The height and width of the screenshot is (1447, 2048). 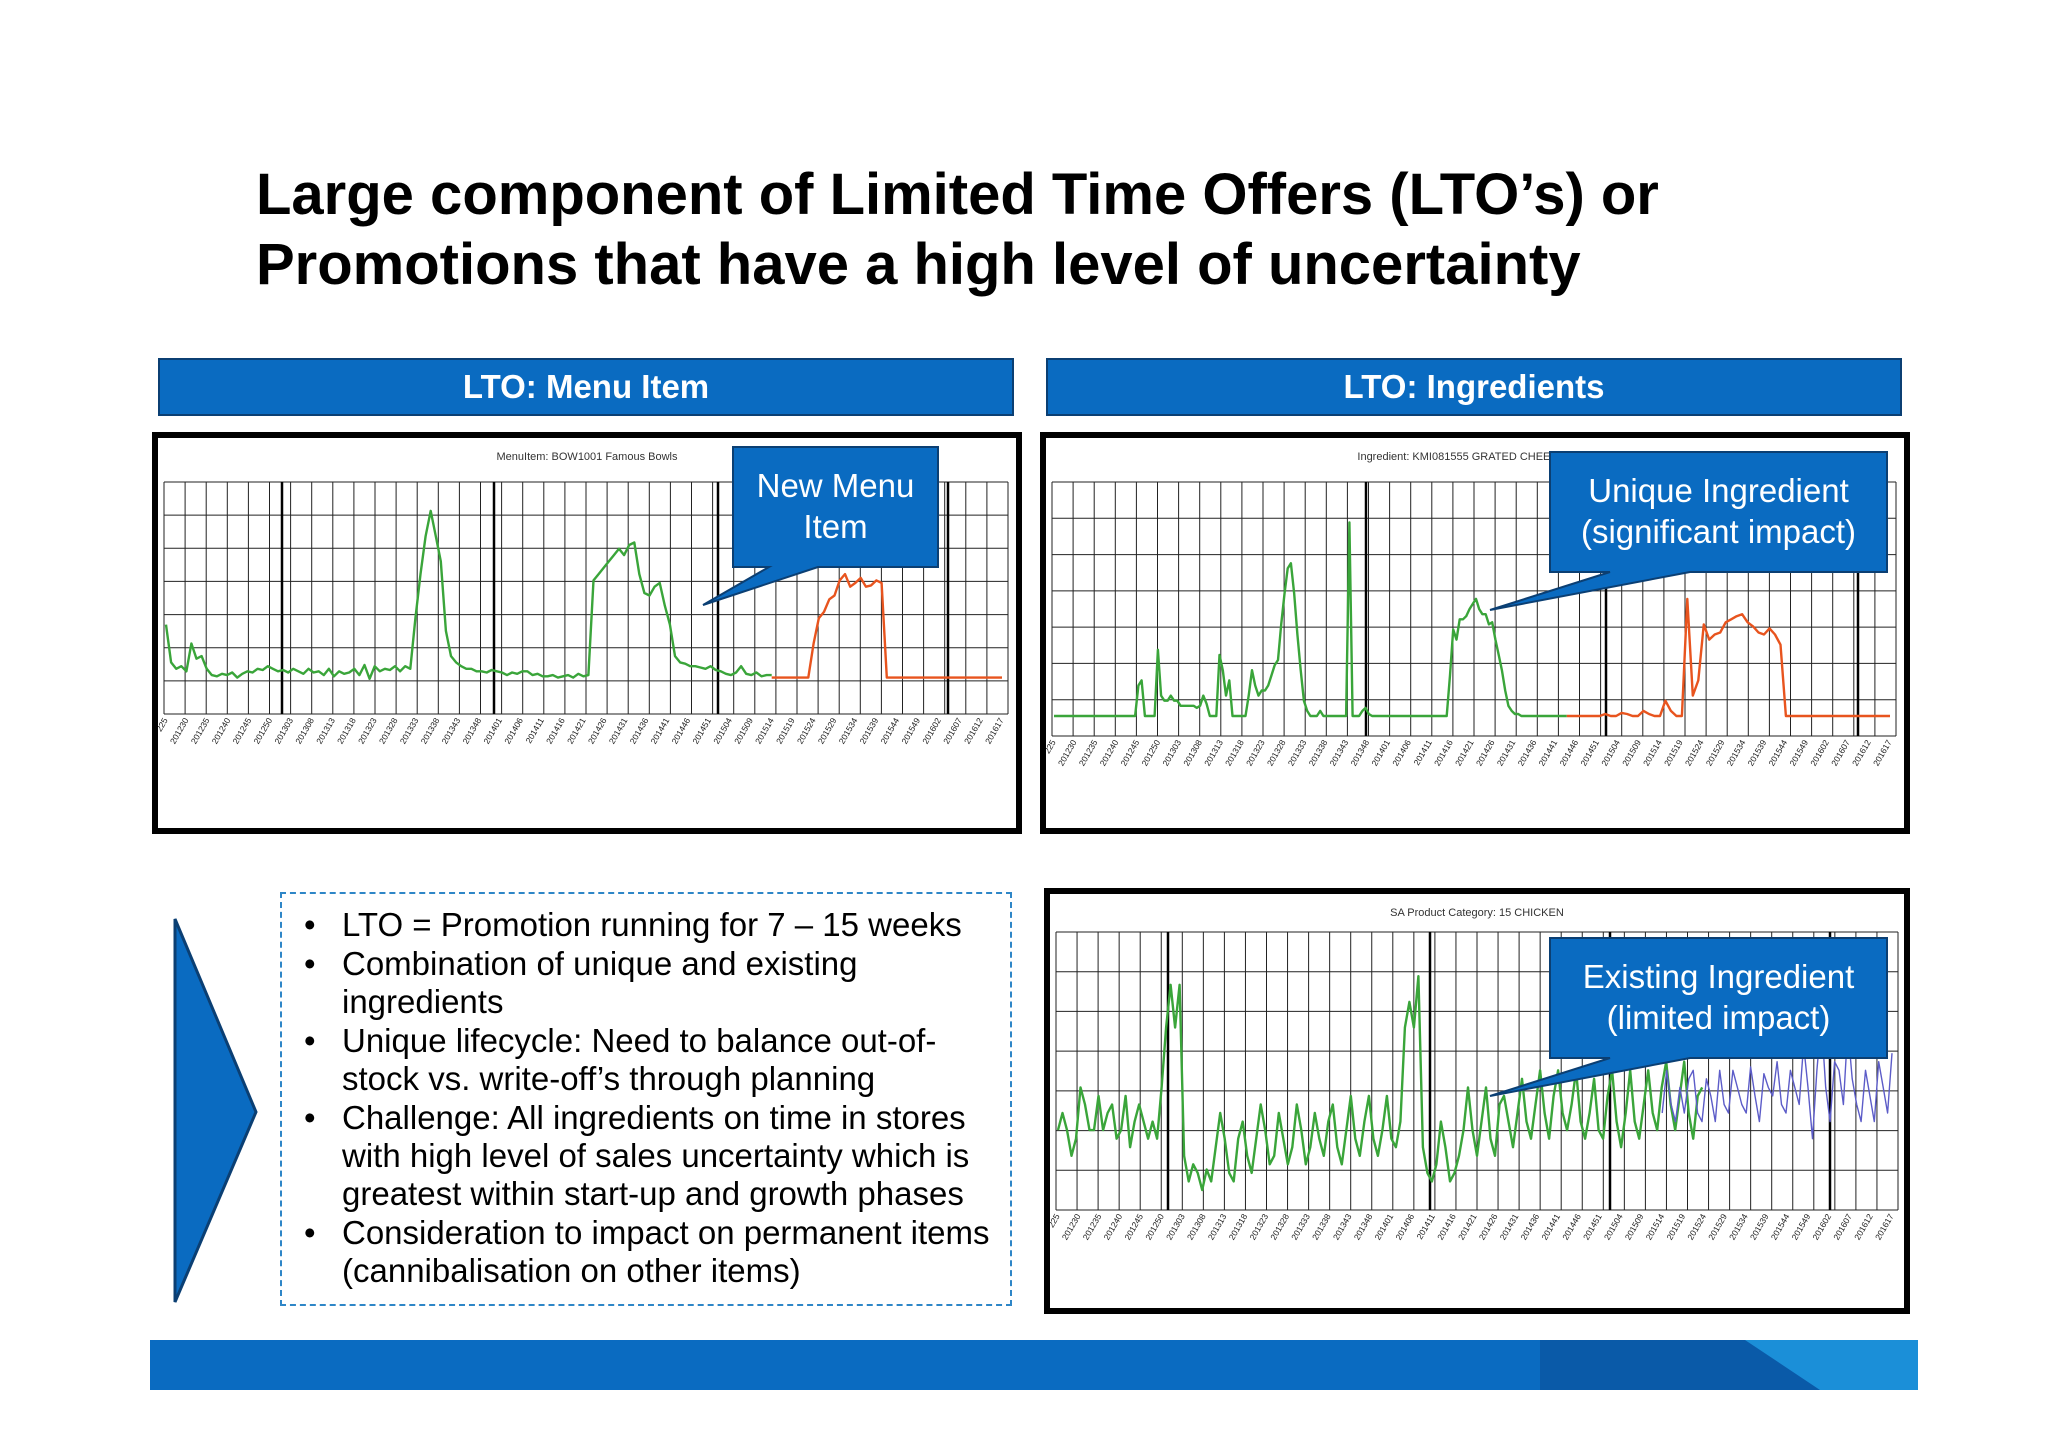 I want to click on chart-title: SA Product Category: 15 CHICKEN, so click(x=1477, y=913).